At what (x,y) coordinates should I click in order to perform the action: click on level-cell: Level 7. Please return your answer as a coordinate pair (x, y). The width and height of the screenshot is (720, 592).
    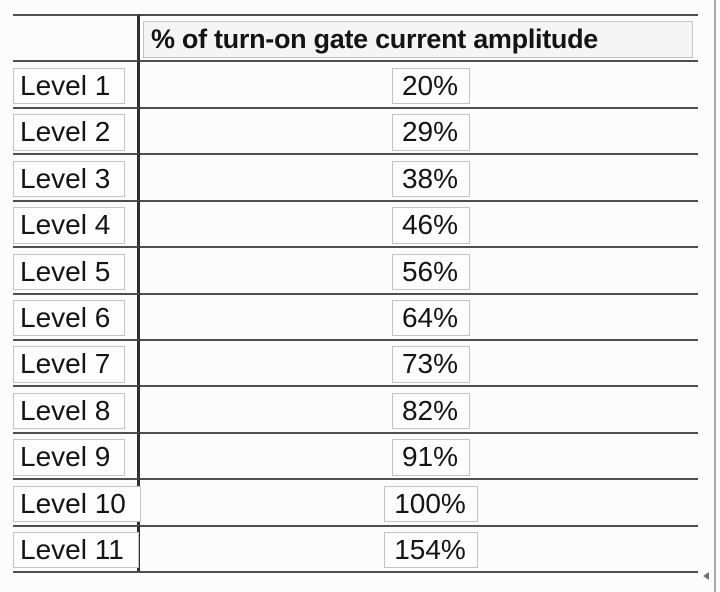
    Looking at the image, I should click on (76, 362).